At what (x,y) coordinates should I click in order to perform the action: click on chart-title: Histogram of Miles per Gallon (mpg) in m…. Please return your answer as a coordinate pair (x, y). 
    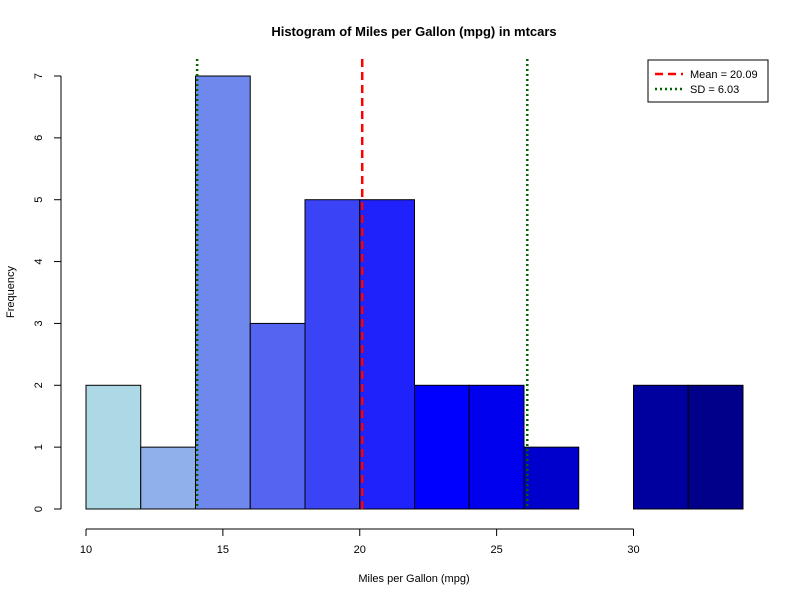
    Looking at the image, I should click on (413, 31).